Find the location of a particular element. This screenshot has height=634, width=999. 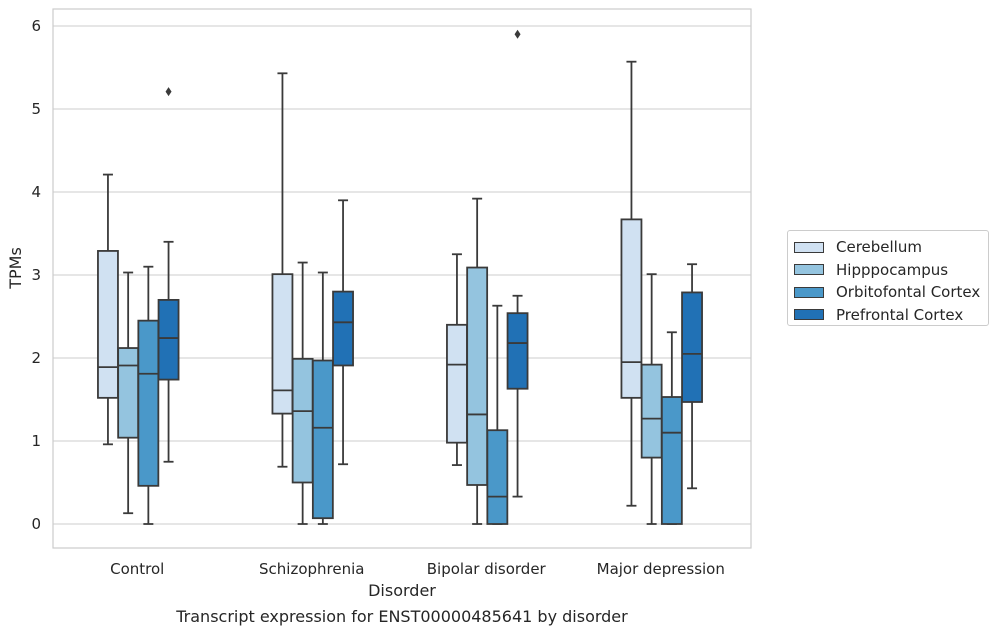

y-tick-label: 3 is located at coordinates (36, 275).